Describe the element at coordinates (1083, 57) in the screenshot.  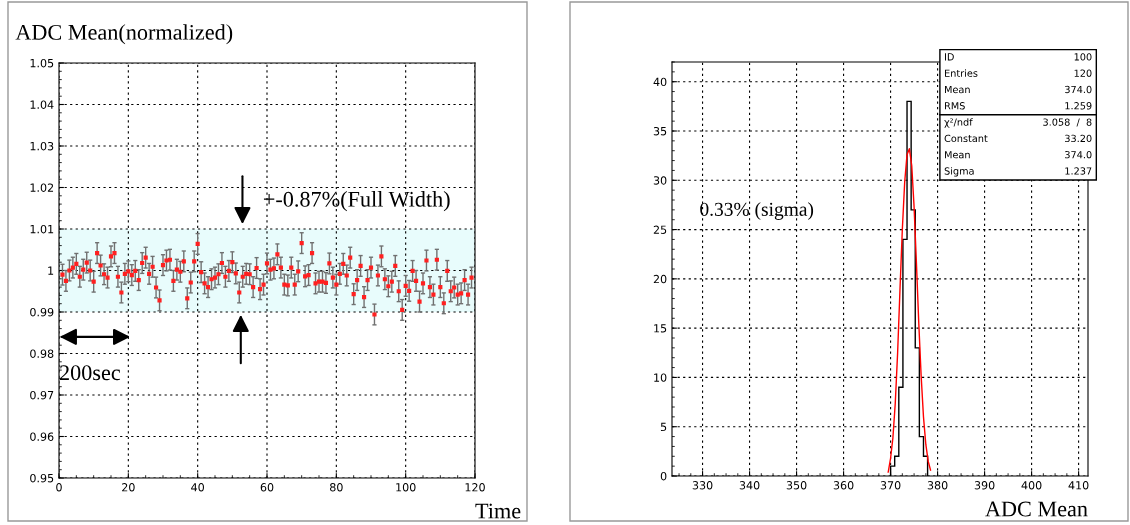
I see `text: 100` at that location.